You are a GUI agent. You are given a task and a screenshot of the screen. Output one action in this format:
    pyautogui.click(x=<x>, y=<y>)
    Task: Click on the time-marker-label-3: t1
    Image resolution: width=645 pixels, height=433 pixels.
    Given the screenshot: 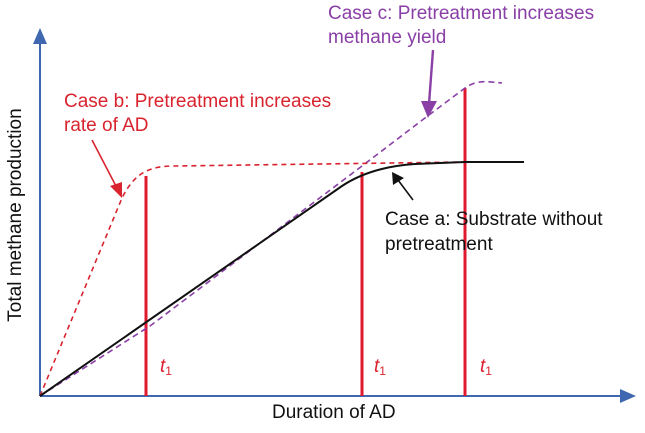 What is the action you would take?
    pyautogui.click(x=486, y=367)
    